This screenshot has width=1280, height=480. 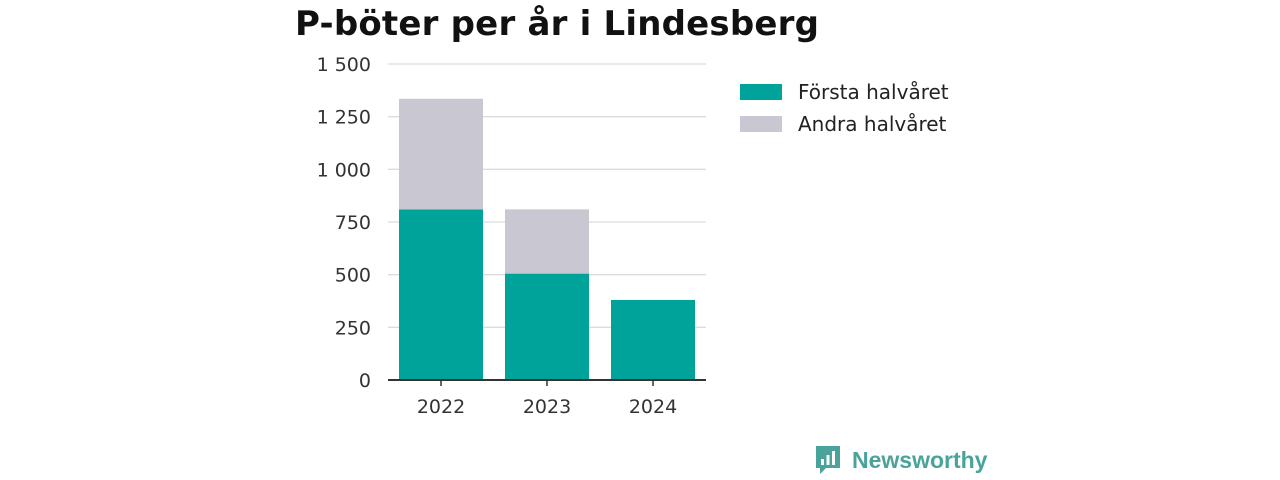 I want to click on newsworthy-logo-icon, so click(x=828, y=460).